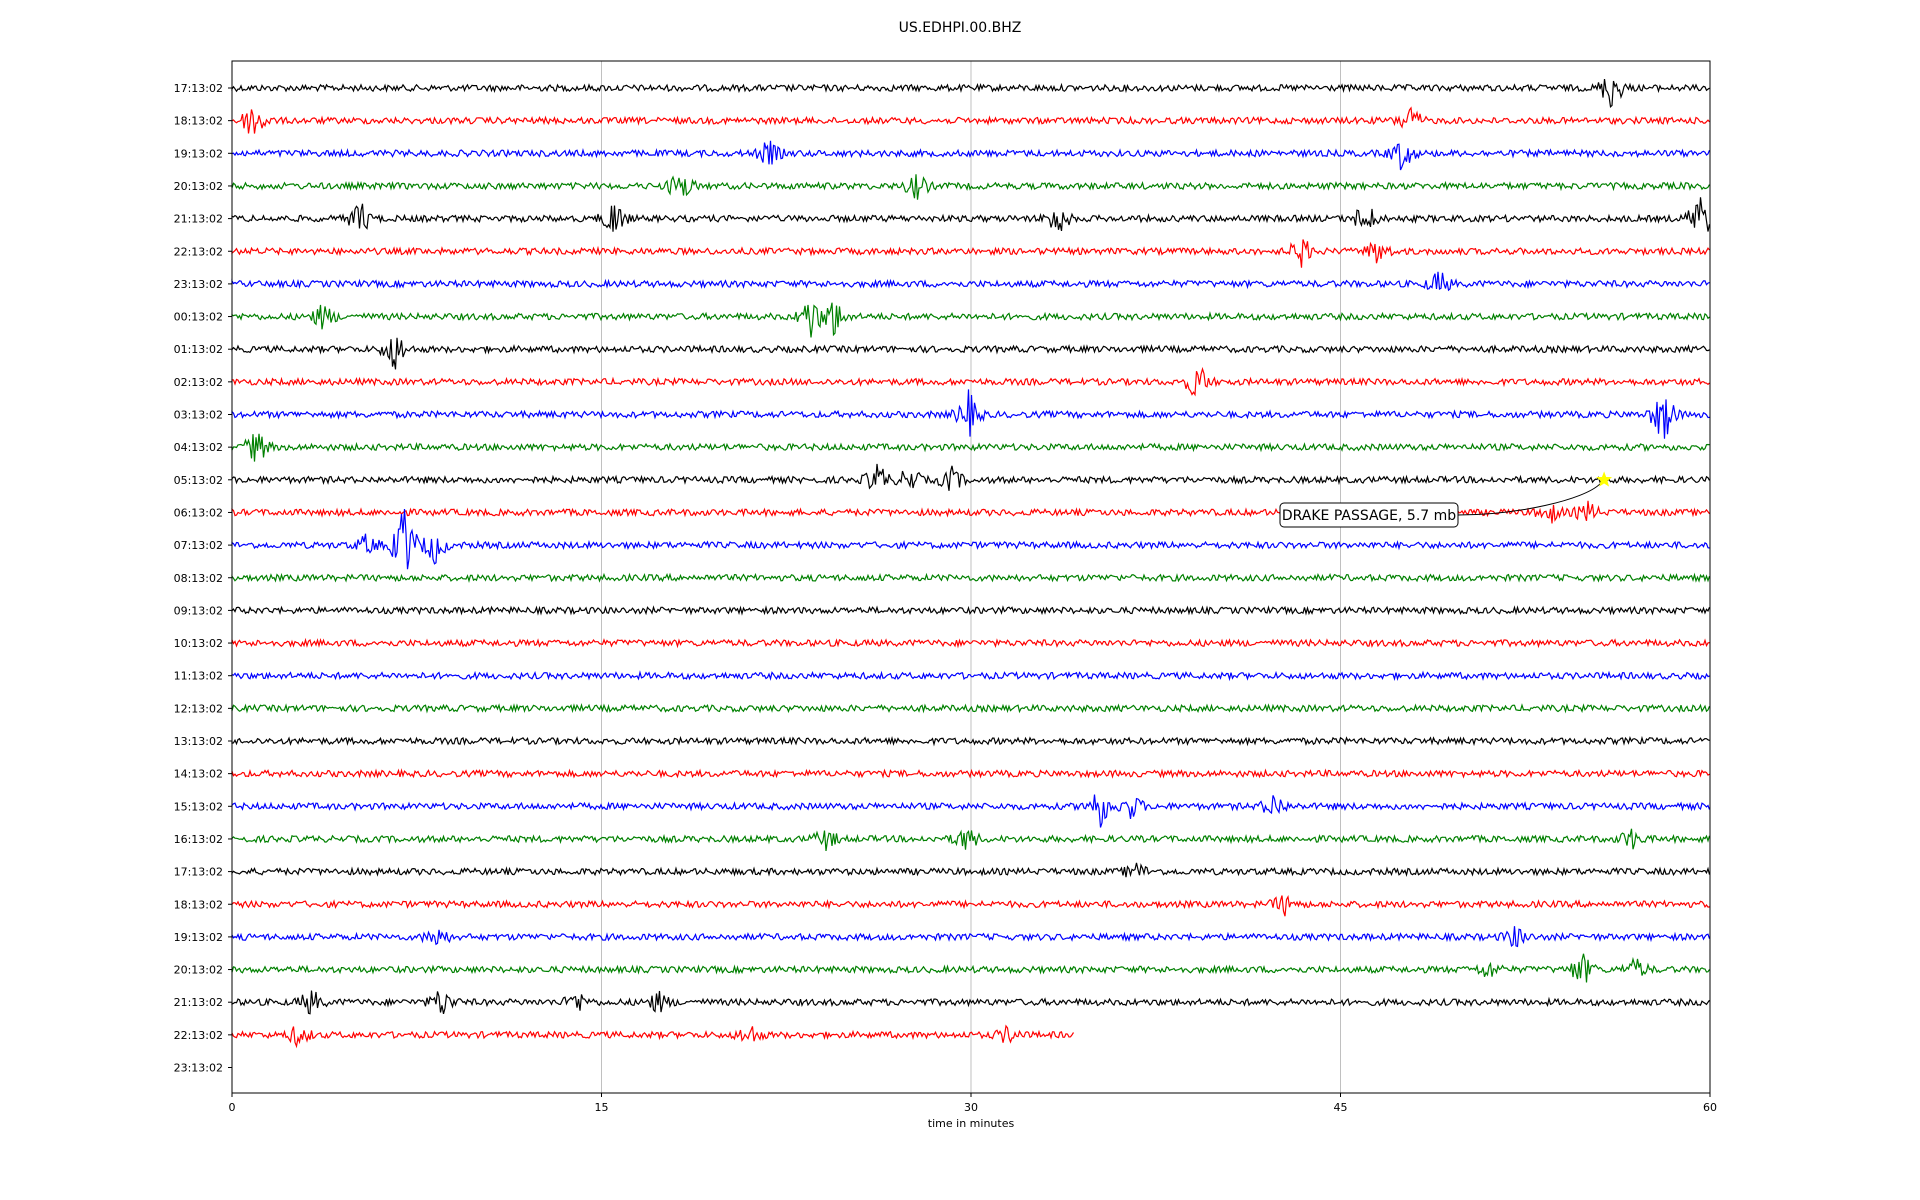 The height and width of the screenshot is (1200, 1920). Describe the element at coordinates (1604, 479) in the screenshot. I see `star-icon` at that location.